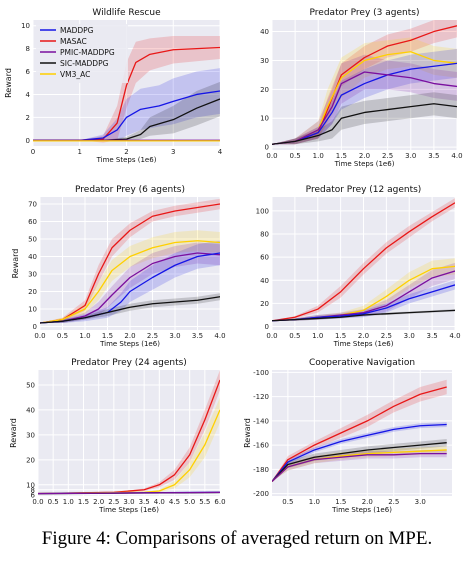  Describe the element at coordinates (454, 336) in the screenshot. I see `x-tick-label: 4.0` at that location.